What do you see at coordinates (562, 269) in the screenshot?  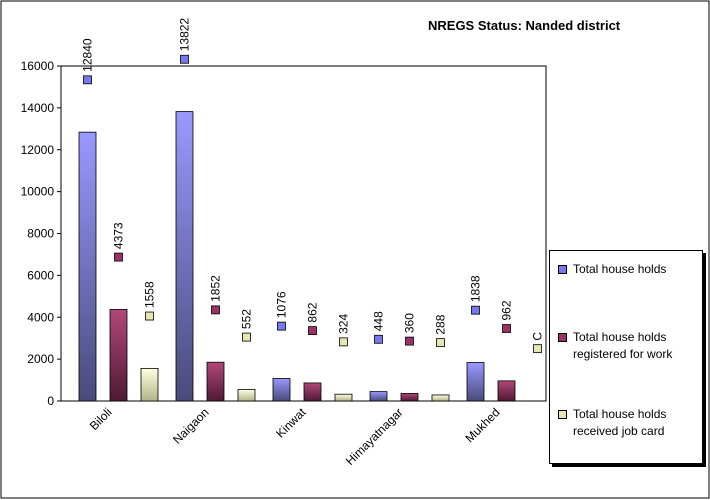 I see `legend-swatch-total-households` at bounding box center [562, 269].